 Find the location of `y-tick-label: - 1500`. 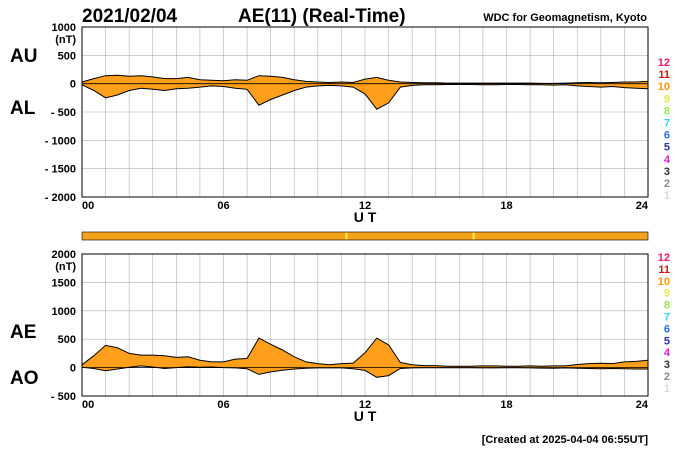

y-tick-label: - 1500 is located at coordinates (60, 170).